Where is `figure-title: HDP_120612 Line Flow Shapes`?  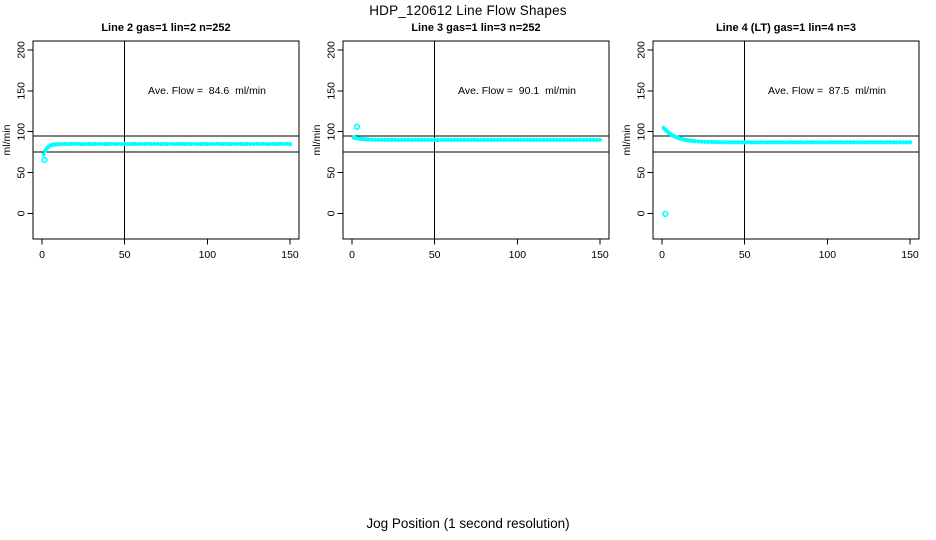 figure-title: HDP_120612 Line Flow Shapes is located at coordinates (468, 10).